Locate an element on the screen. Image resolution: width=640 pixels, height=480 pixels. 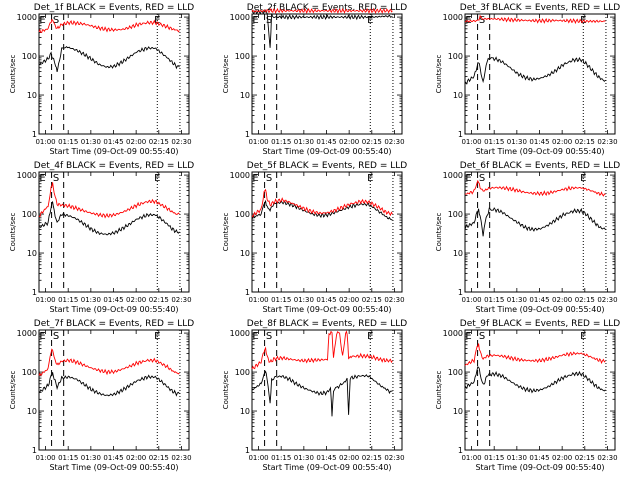
panel-title: Det_3f BLACK = Events, RED = LLD is located at coordinates (540, 8).